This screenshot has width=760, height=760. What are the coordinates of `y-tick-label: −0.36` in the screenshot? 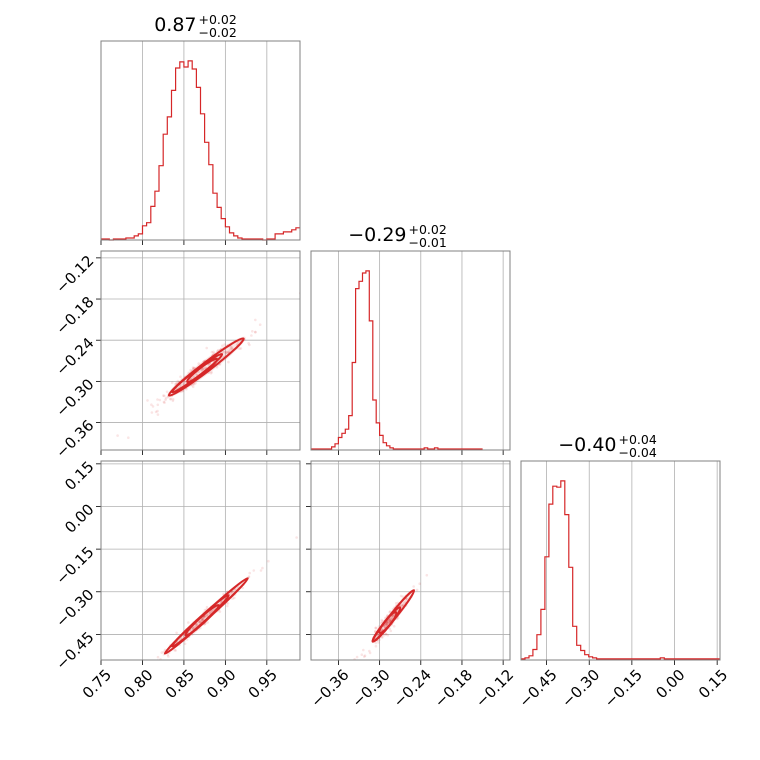 It's located at (74, 438).